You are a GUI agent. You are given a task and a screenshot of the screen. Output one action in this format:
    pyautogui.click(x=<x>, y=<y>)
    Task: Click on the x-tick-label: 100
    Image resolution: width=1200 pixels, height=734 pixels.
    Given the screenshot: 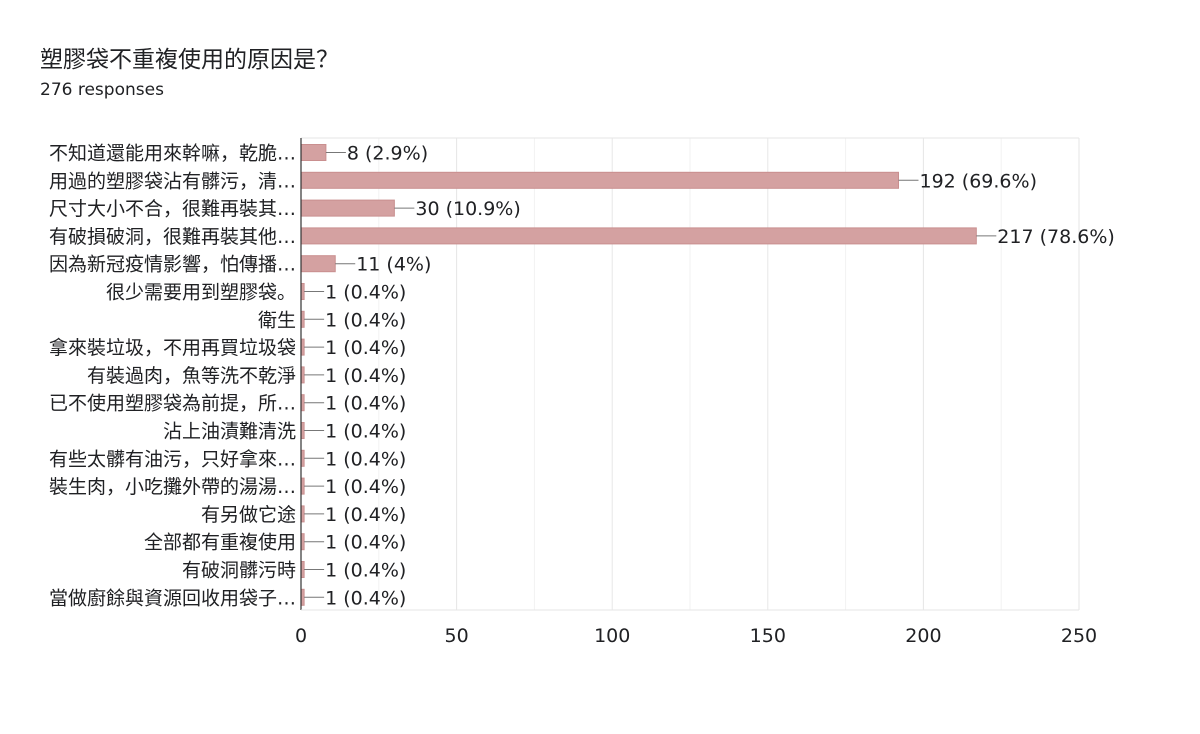 What is the action you would take?
    pyautogui.click(x=612, y=636)
    